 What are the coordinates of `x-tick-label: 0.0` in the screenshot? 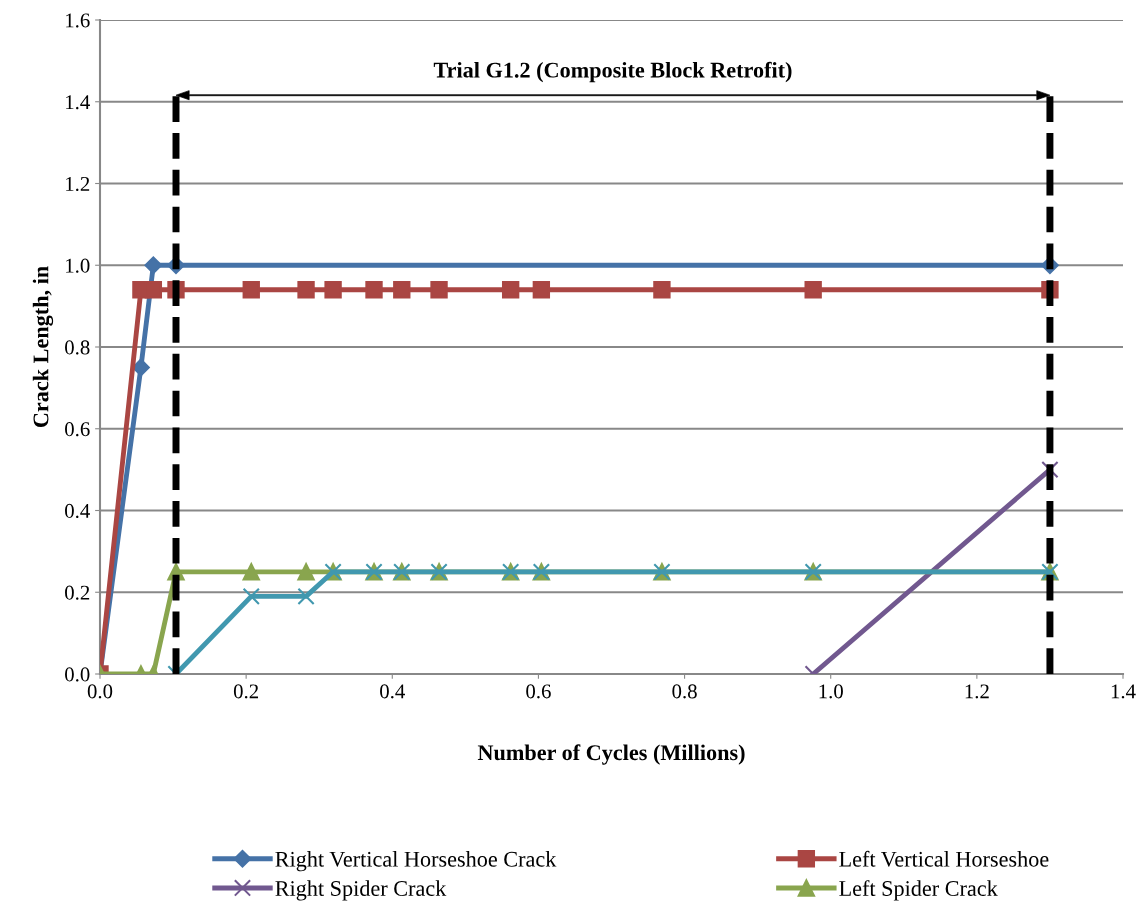 It's located at (100, 691).